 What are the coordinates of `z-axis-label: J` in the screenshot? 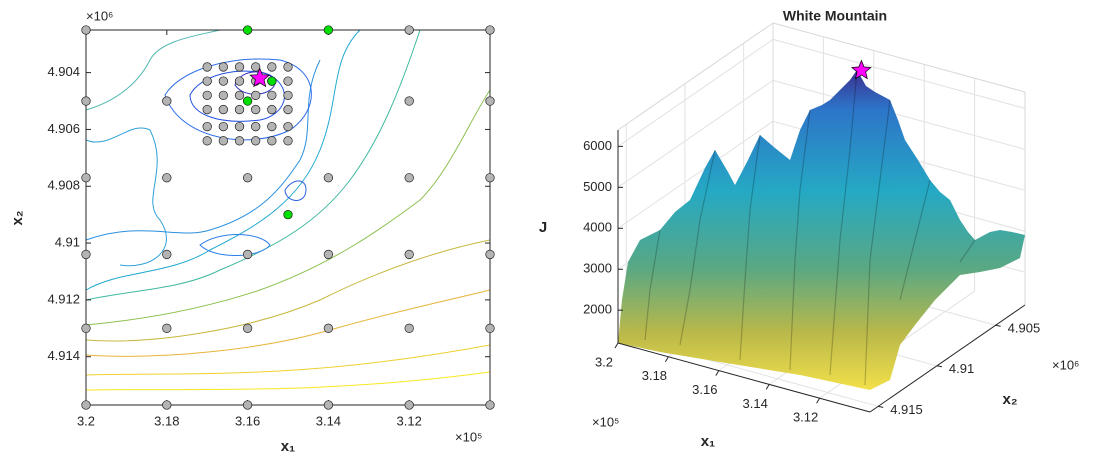 It's located at (543, 227).